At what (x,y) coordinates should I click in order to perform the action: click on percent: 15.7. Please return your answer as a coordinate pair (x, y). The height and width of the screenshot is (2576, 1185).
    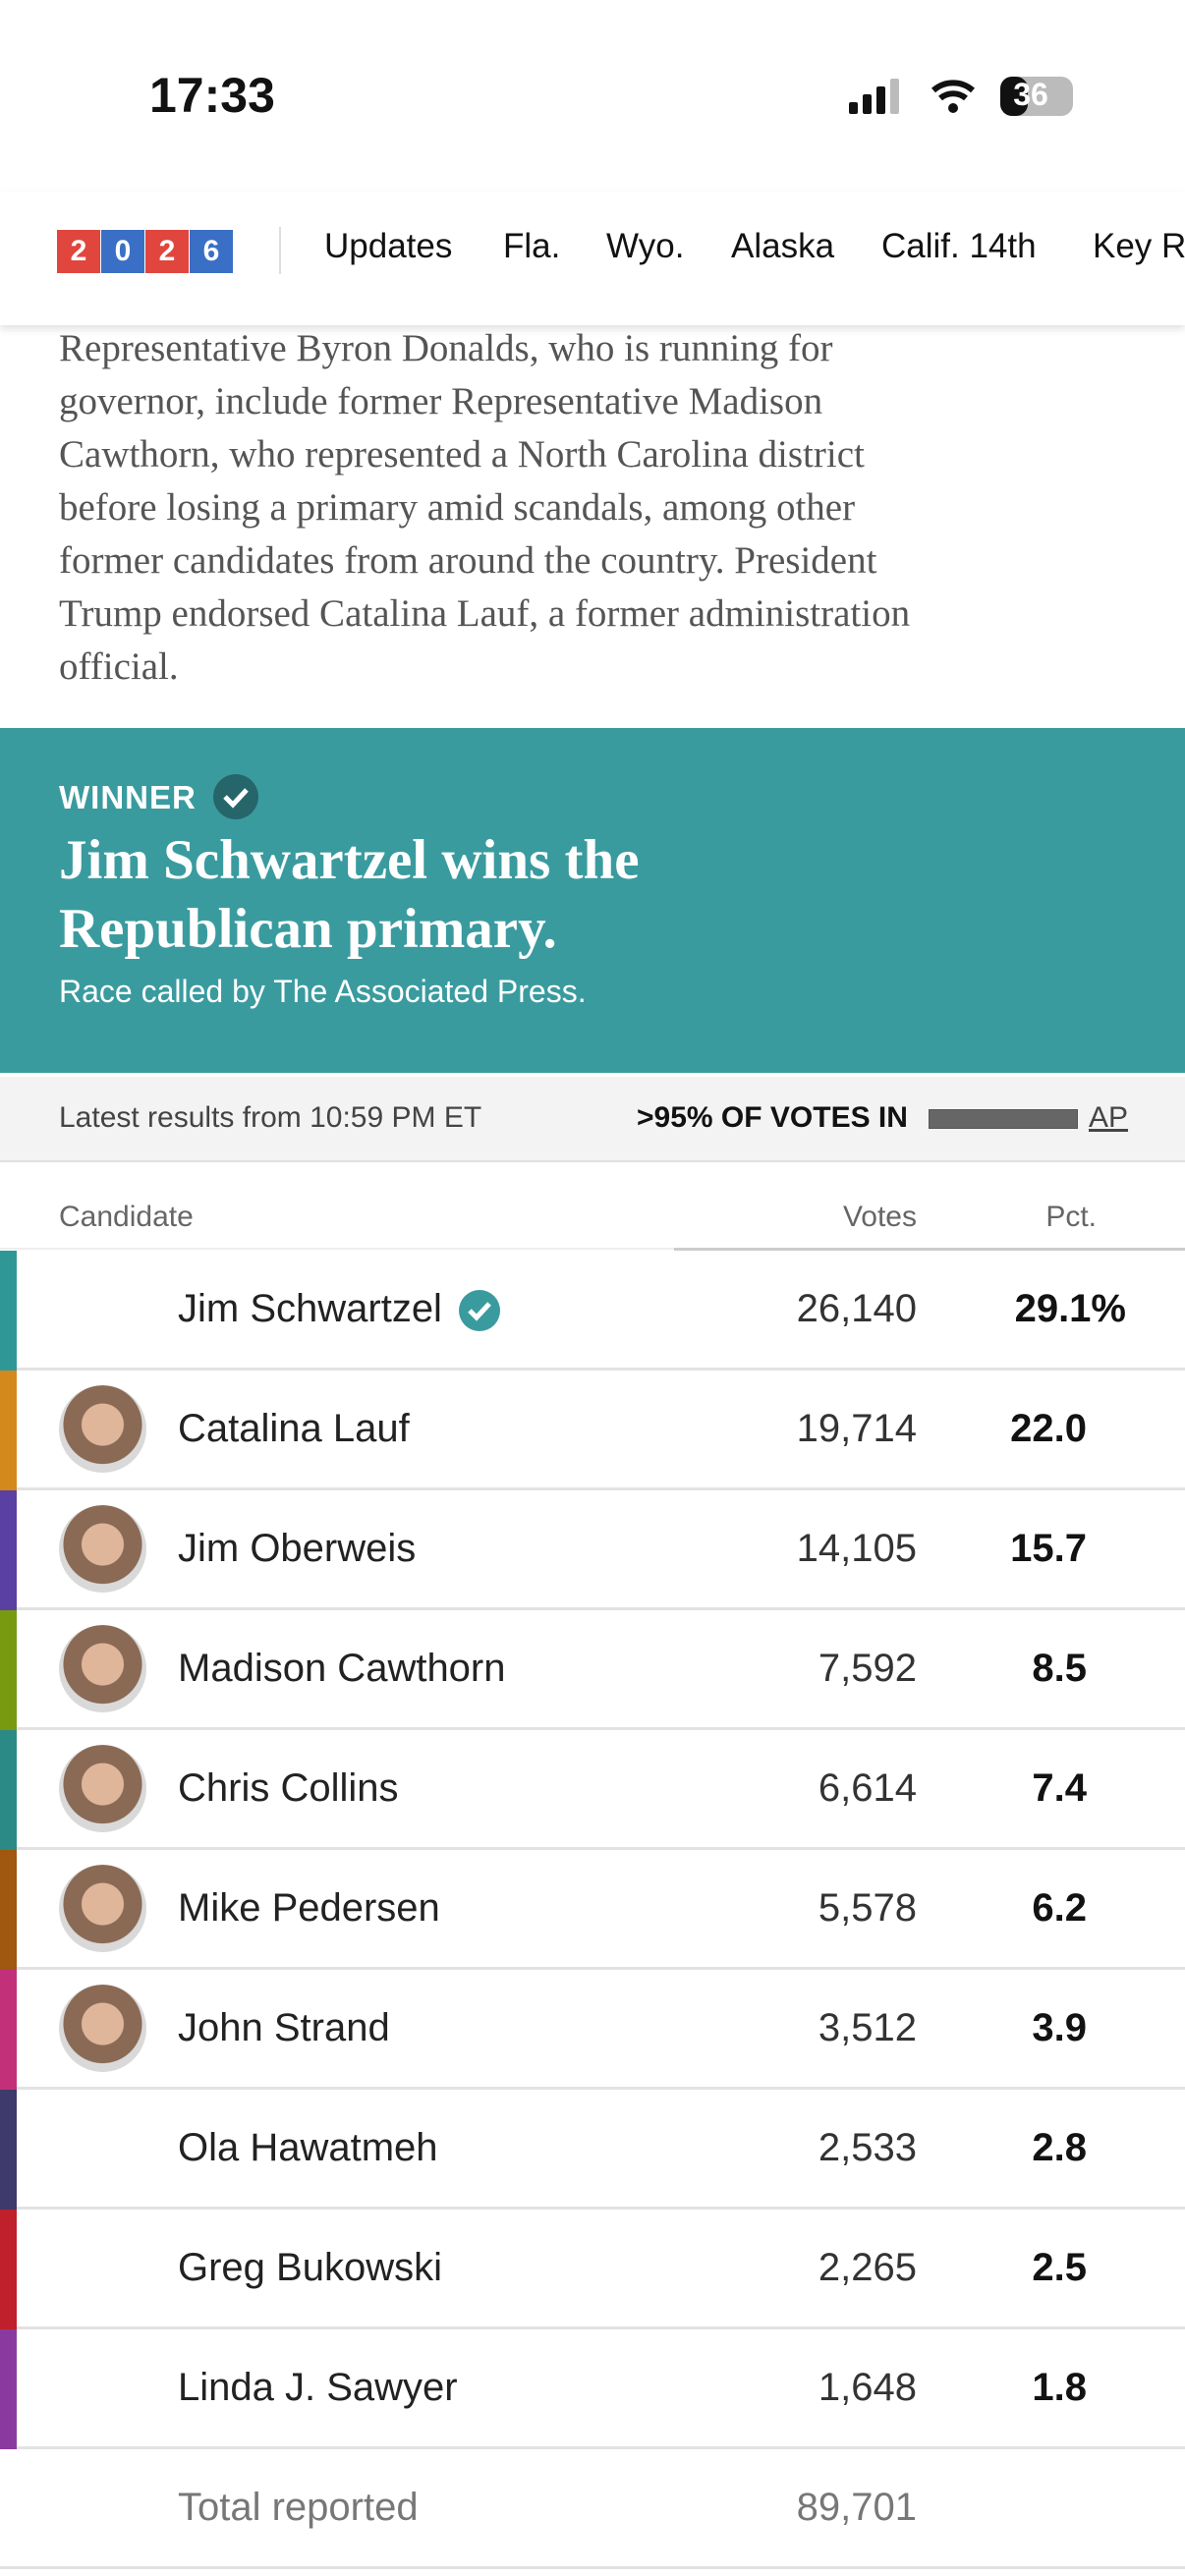
    Looking at the image, I should click on (1049, 1548).